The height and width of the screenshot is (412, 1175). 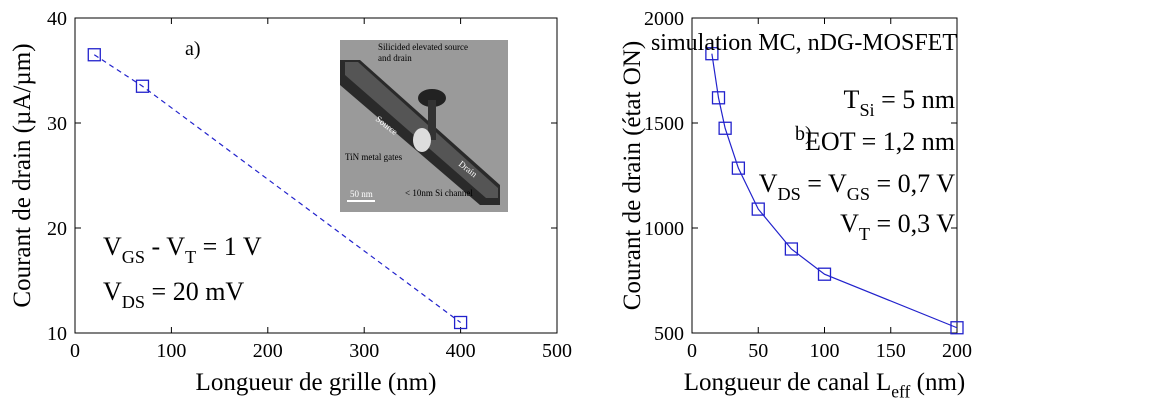 What do you see at coordinates (57, 334) in the screenshot?
I see `y-tick-label: 10` at bounding box center [57, 334].